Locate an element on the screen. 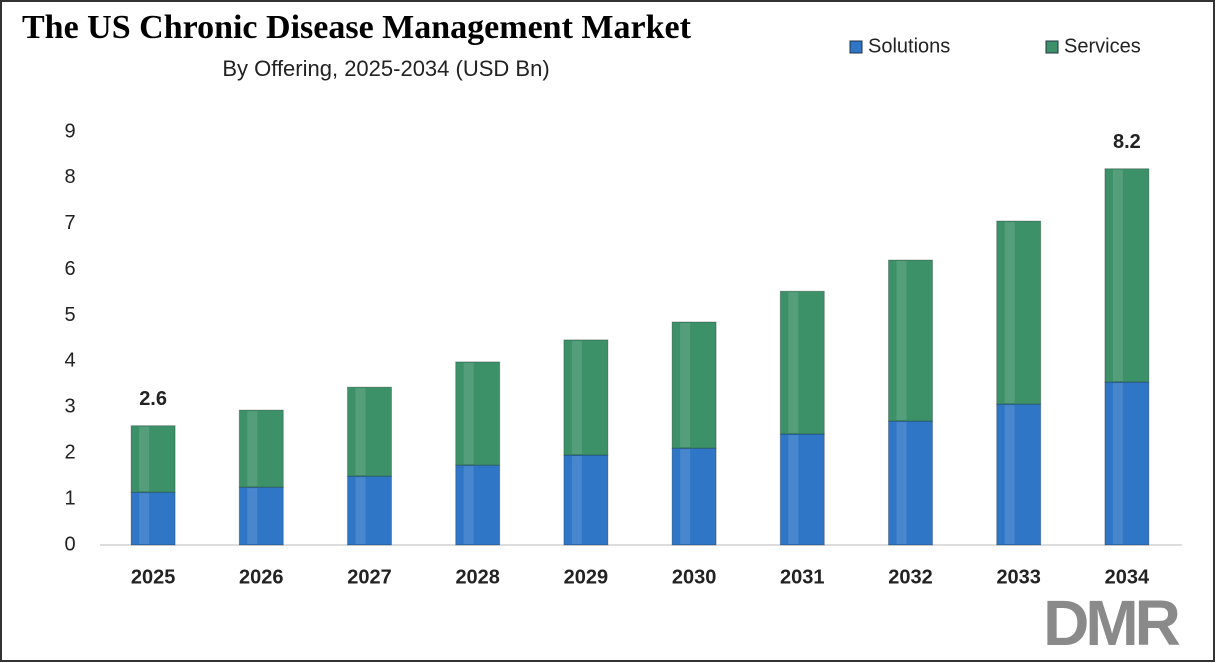 This screenshot has width=1216, height=663. y-tick-label: 2 is located at coordinates (69, 453).